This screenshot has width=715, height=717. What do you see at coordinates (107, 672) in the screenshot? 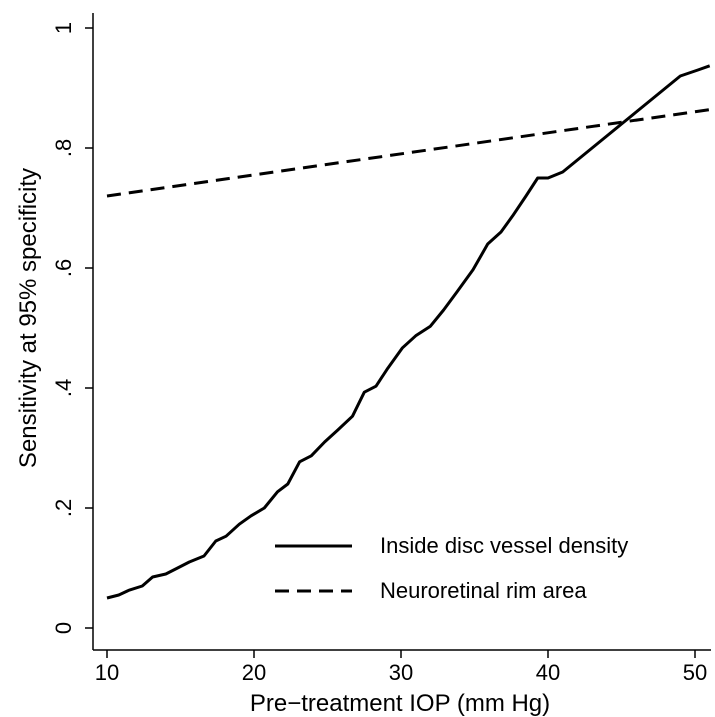
I see `x-tick-label: 10` at bounding box center [107, 672].